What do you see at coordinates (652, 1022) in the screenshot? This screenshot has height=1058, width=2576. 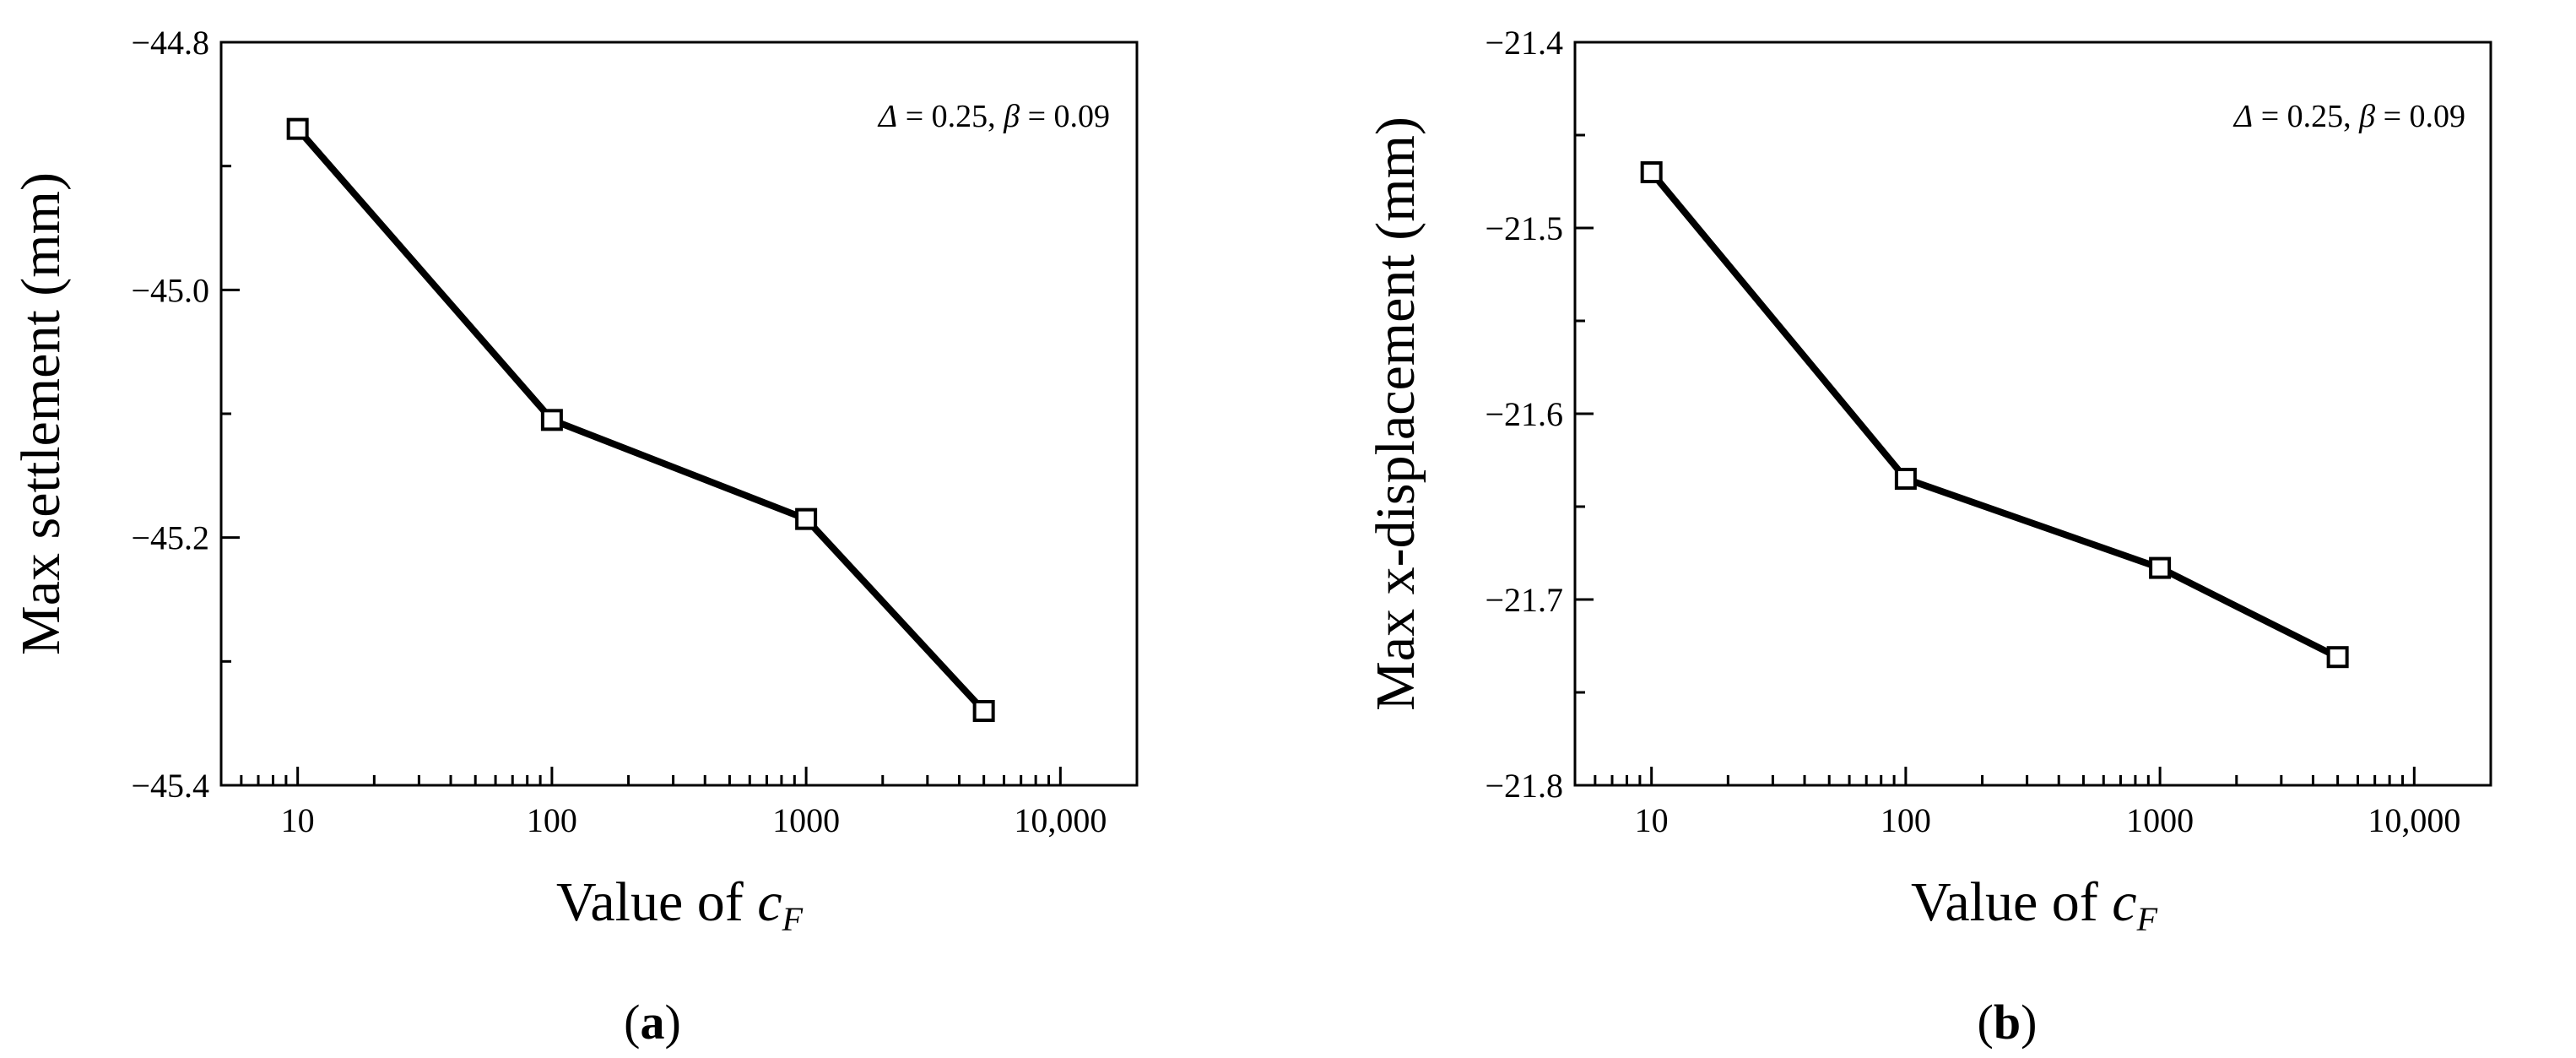 I see `panel-label: (a)` at bounding box center [652, 1022].